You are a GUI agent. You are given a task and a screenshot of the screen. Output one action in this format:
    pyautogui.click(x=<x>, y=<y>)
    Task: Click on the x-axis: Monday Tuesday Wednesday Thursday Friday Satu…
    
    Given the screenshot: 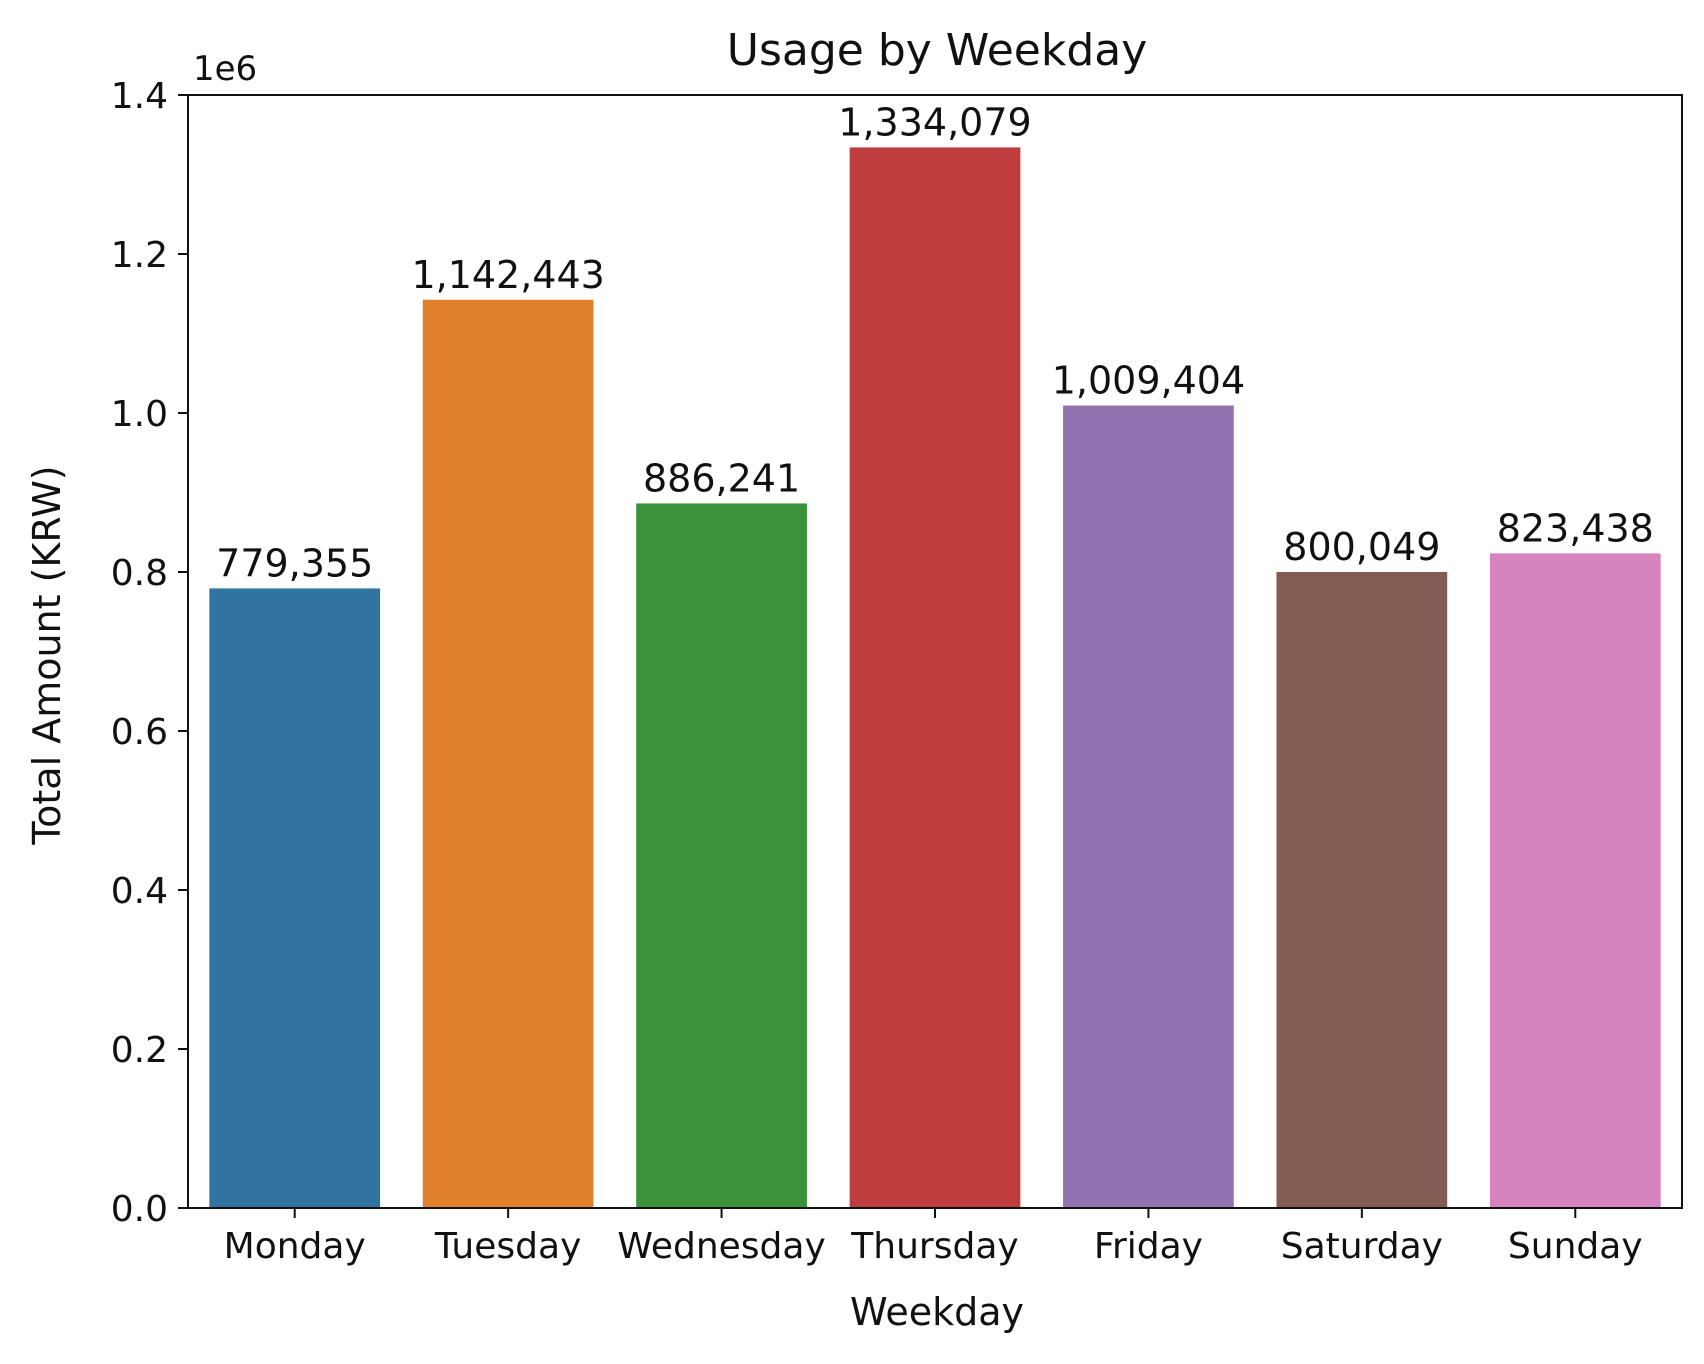 What is the action you would take?
    pyautogui.click(x=933, y=1237)
    